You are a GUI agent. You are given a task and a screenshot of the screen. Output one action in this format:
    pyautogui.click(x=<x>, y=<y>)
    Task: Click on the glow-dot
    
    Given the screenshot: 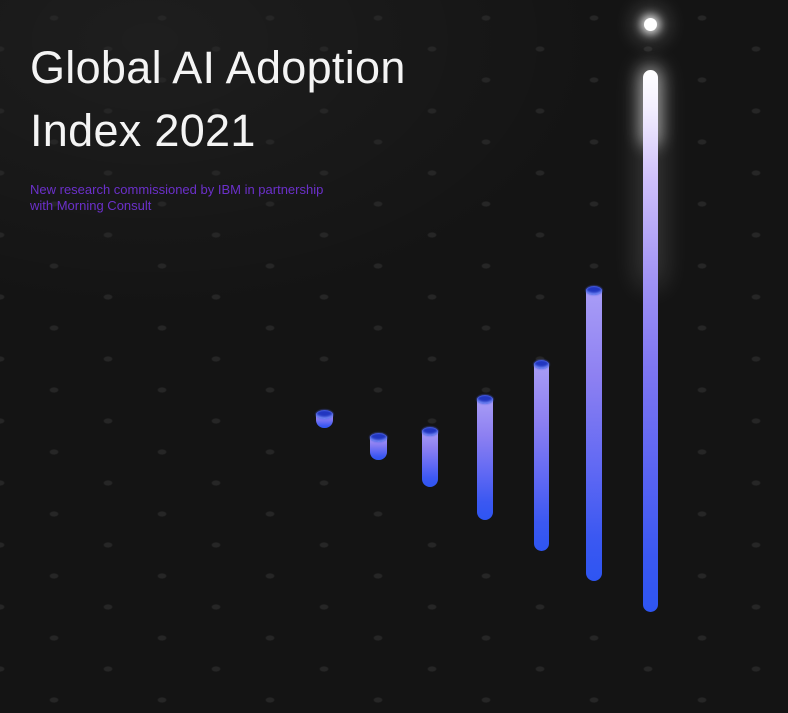 What is the action you would take?
    pyautogui.click(x=650, y=24)
    